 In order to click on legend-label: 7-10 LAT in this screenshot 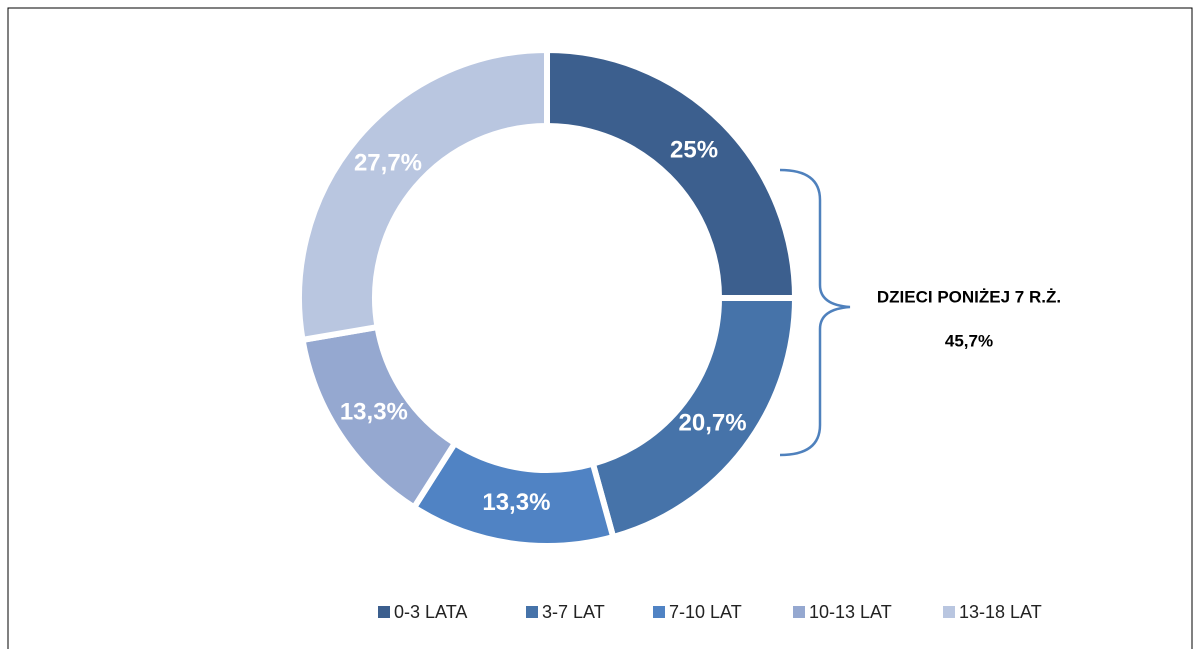, I will do `click(705, 612)`.